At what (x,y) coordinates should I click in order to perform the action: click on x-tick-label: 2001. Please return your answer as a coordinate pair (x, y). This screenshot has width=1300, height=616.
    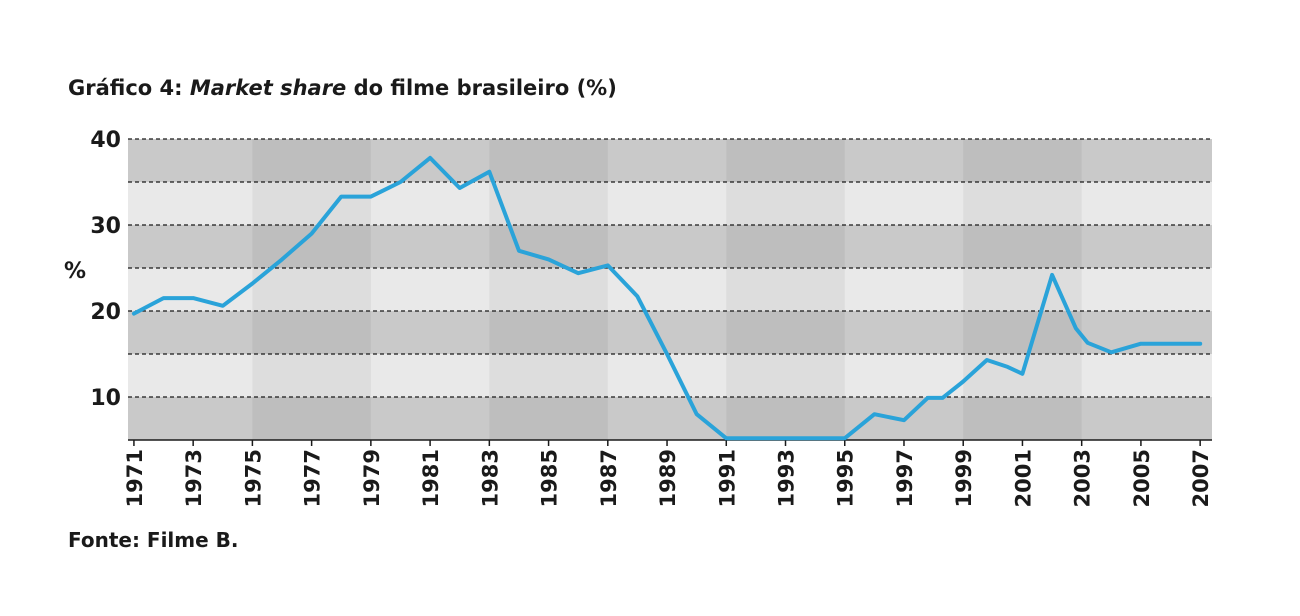
    Looking at the image, I should click on (1023, 478).